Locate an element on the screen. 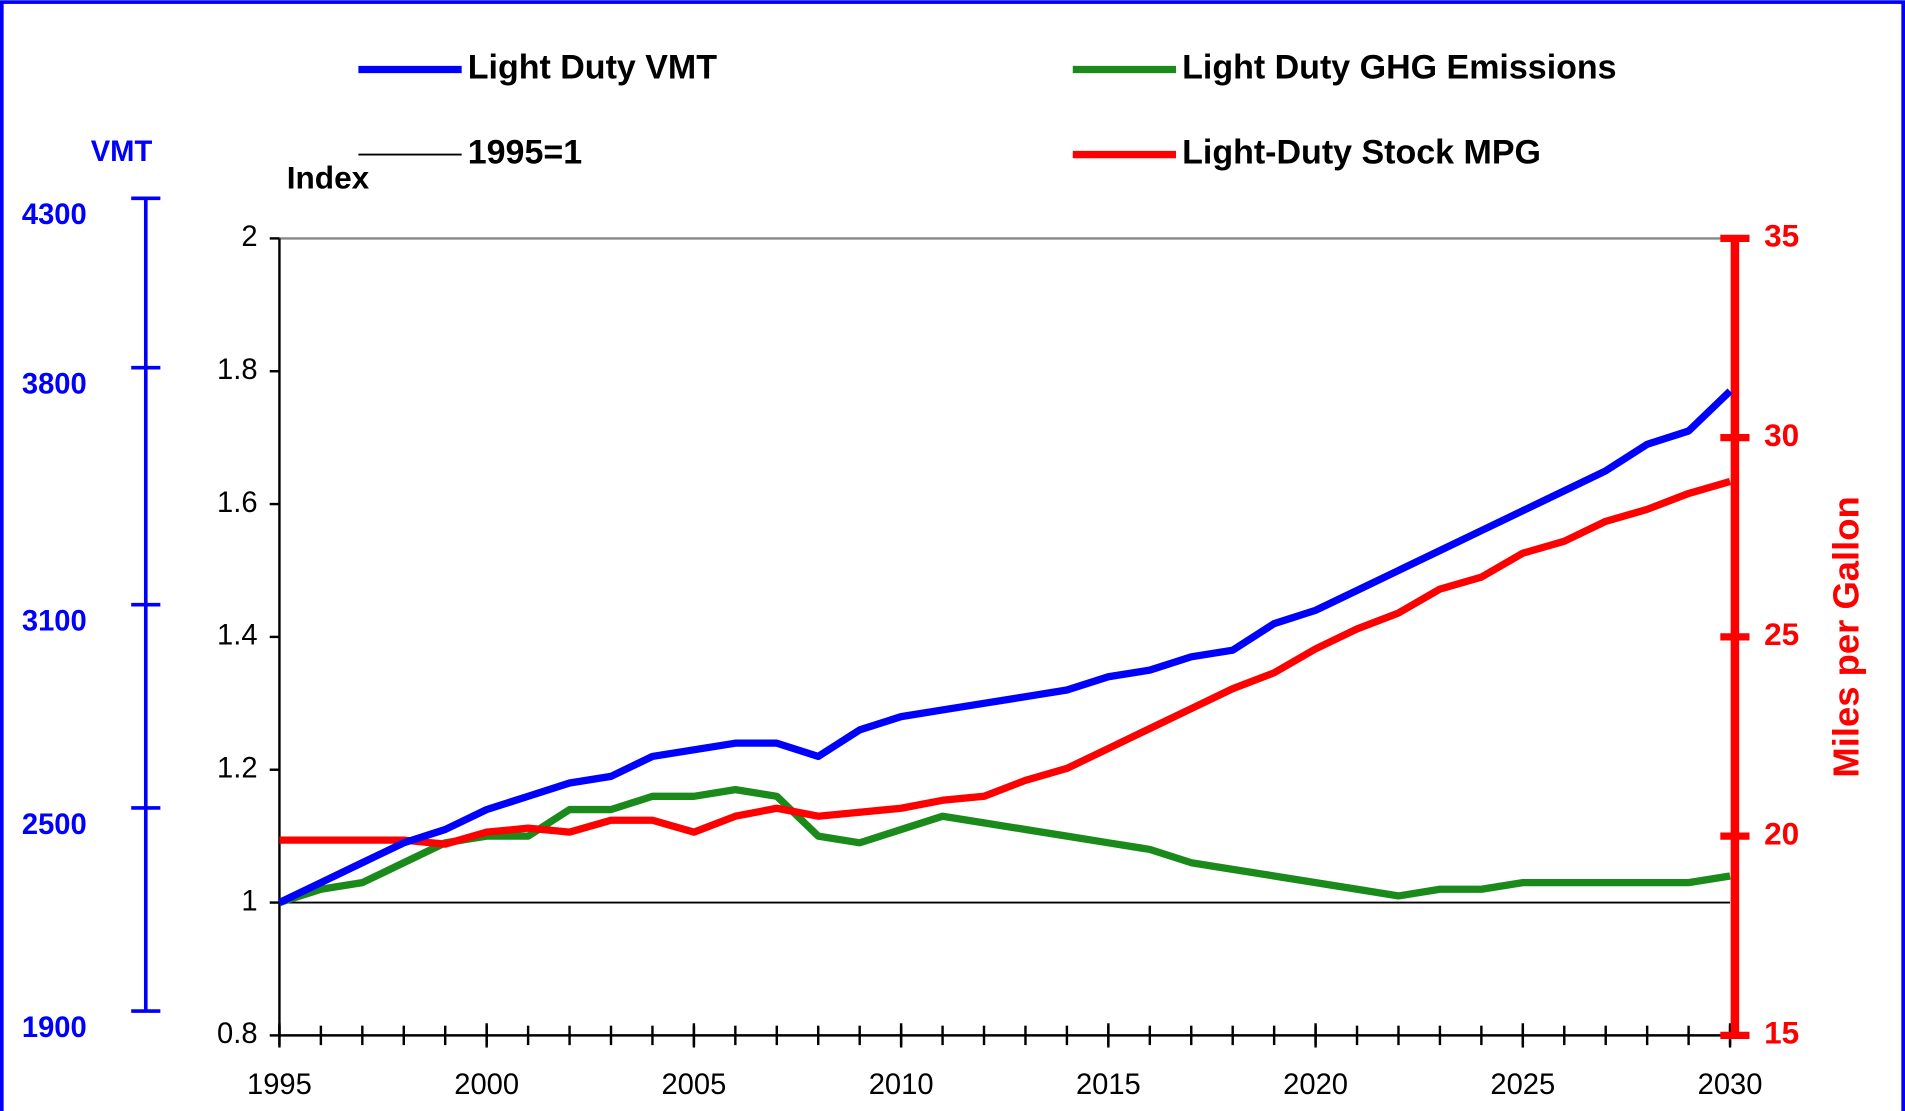 This screenshot has width=1905, height=1111. y2-tick-label: 35 is located at coordinates (1781, 236).